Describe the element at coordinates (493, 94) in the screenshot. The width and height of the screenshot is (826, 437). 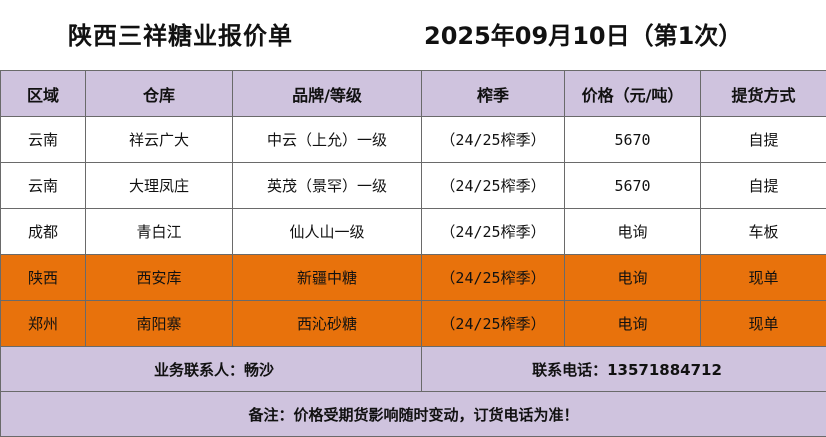
I see `header-season: 榨季` at that location.